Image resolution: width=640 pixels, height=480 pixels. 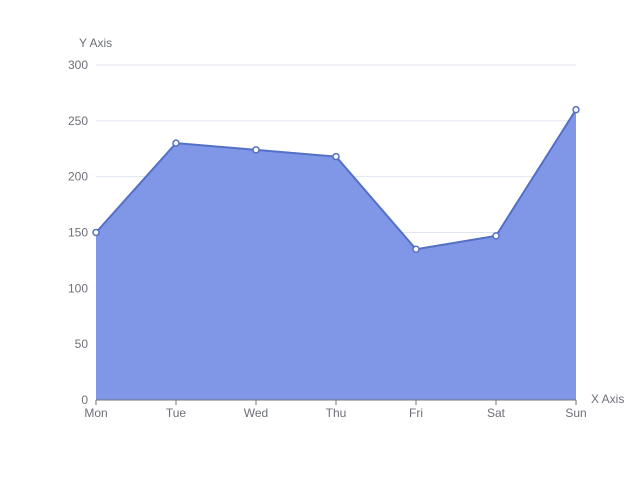 What do you see at coordinates (575, 413) in the screenshot?
I see `x-tick-label: Sun` at bounding box center [575, 413].